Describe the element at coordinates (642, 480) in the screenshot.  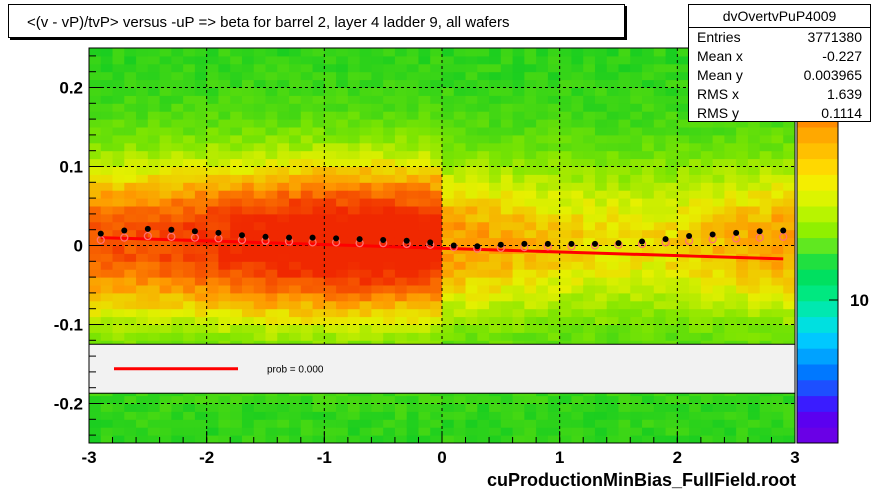
I see `footer-filename: cuProductionMinBias_FullField.root` at that location.